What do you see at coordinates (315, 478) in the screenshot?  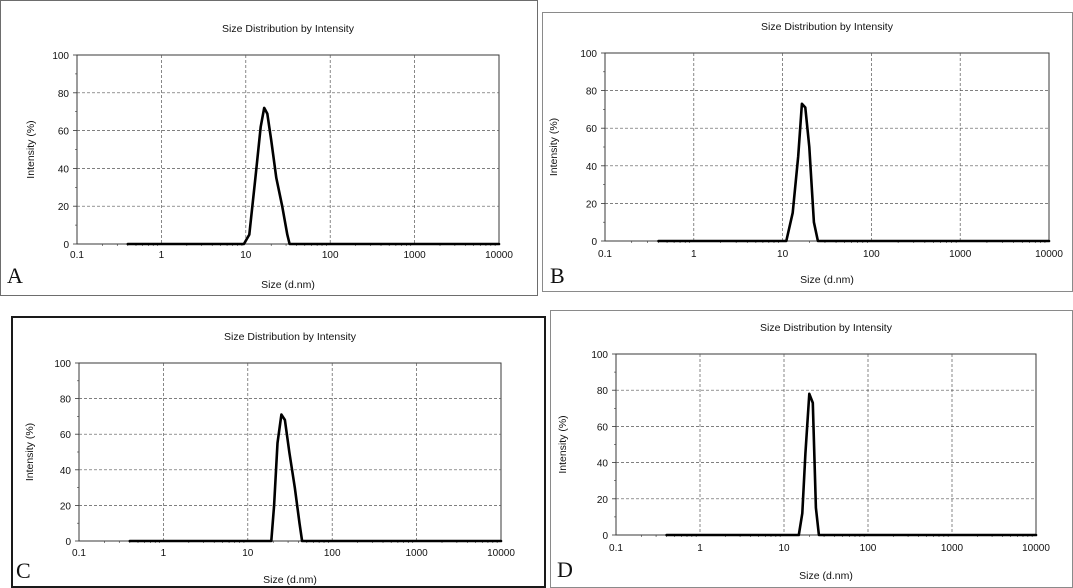 I see `series-line-c` at bounding box center [315, 478].